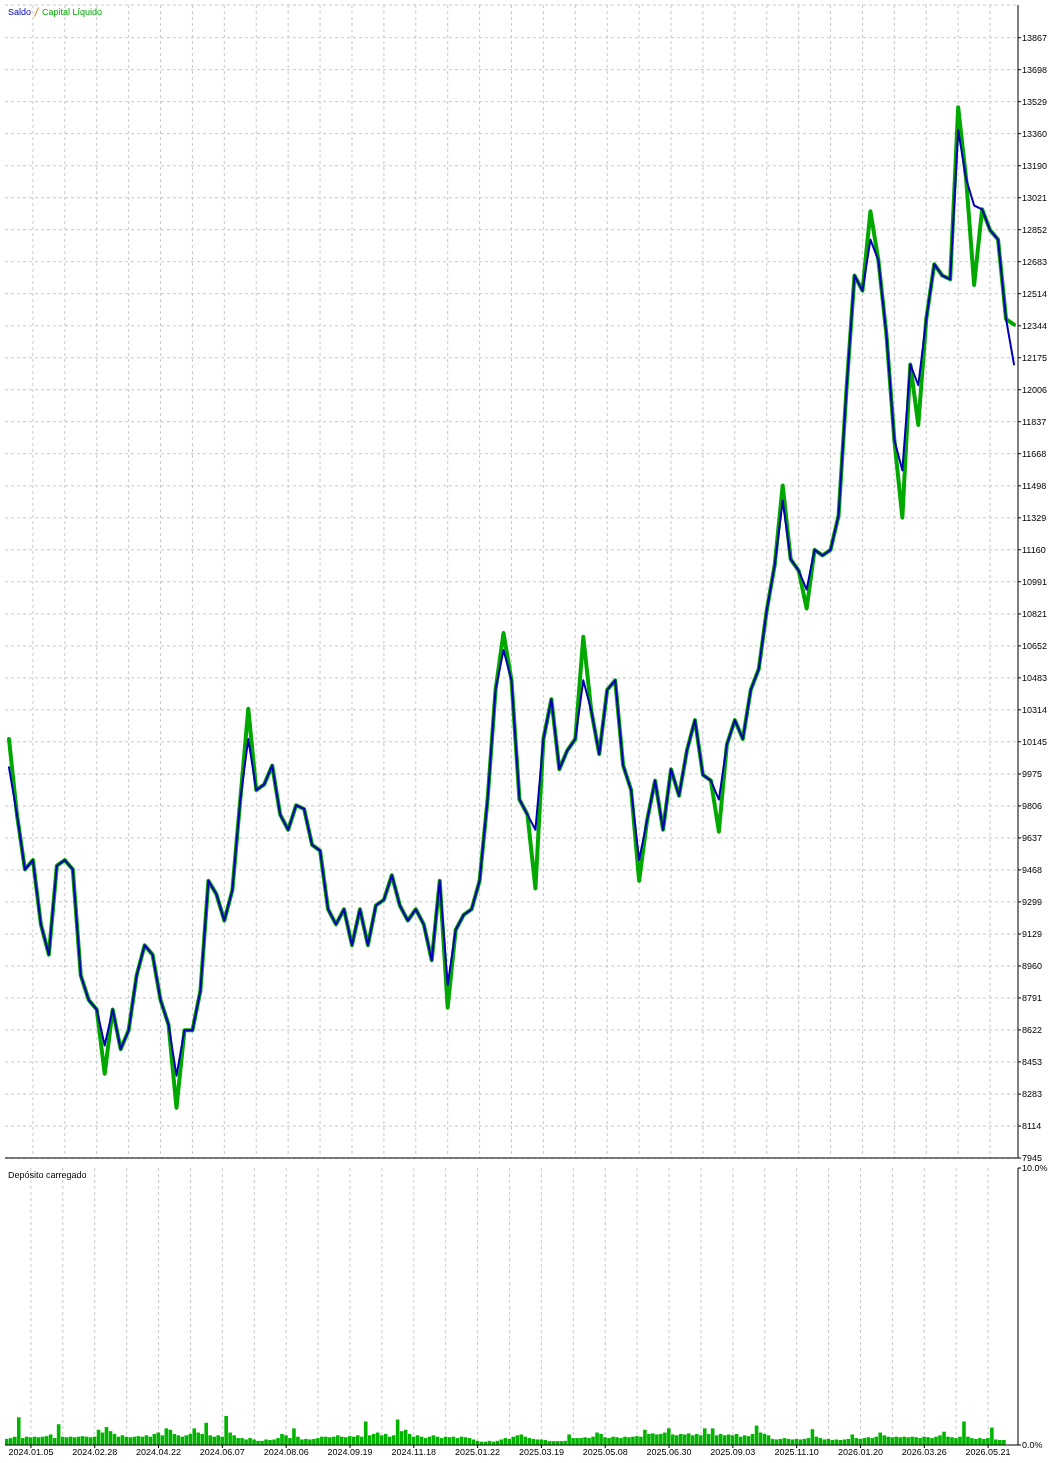 Image resolution: width=1062 pixels, height=1463 pixels. What do you see at coordinates (1035, 678) in the screenshot?
I see `y-tick-label: 10483` at bounding box center [1035, 678].